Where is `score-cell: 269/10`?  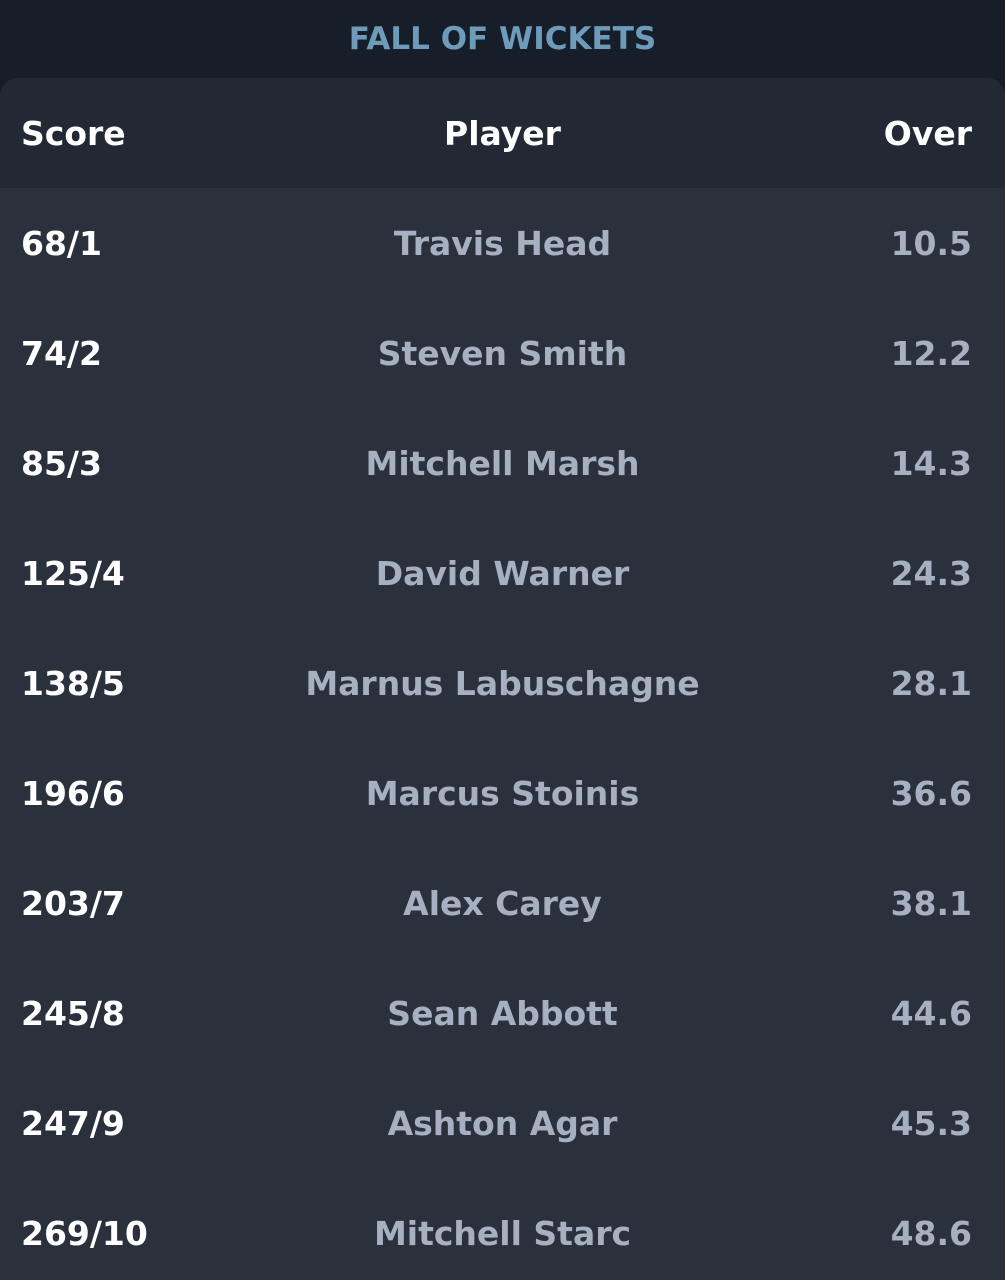 score-cell: 269/10 is located at coordinates (84, 1233).